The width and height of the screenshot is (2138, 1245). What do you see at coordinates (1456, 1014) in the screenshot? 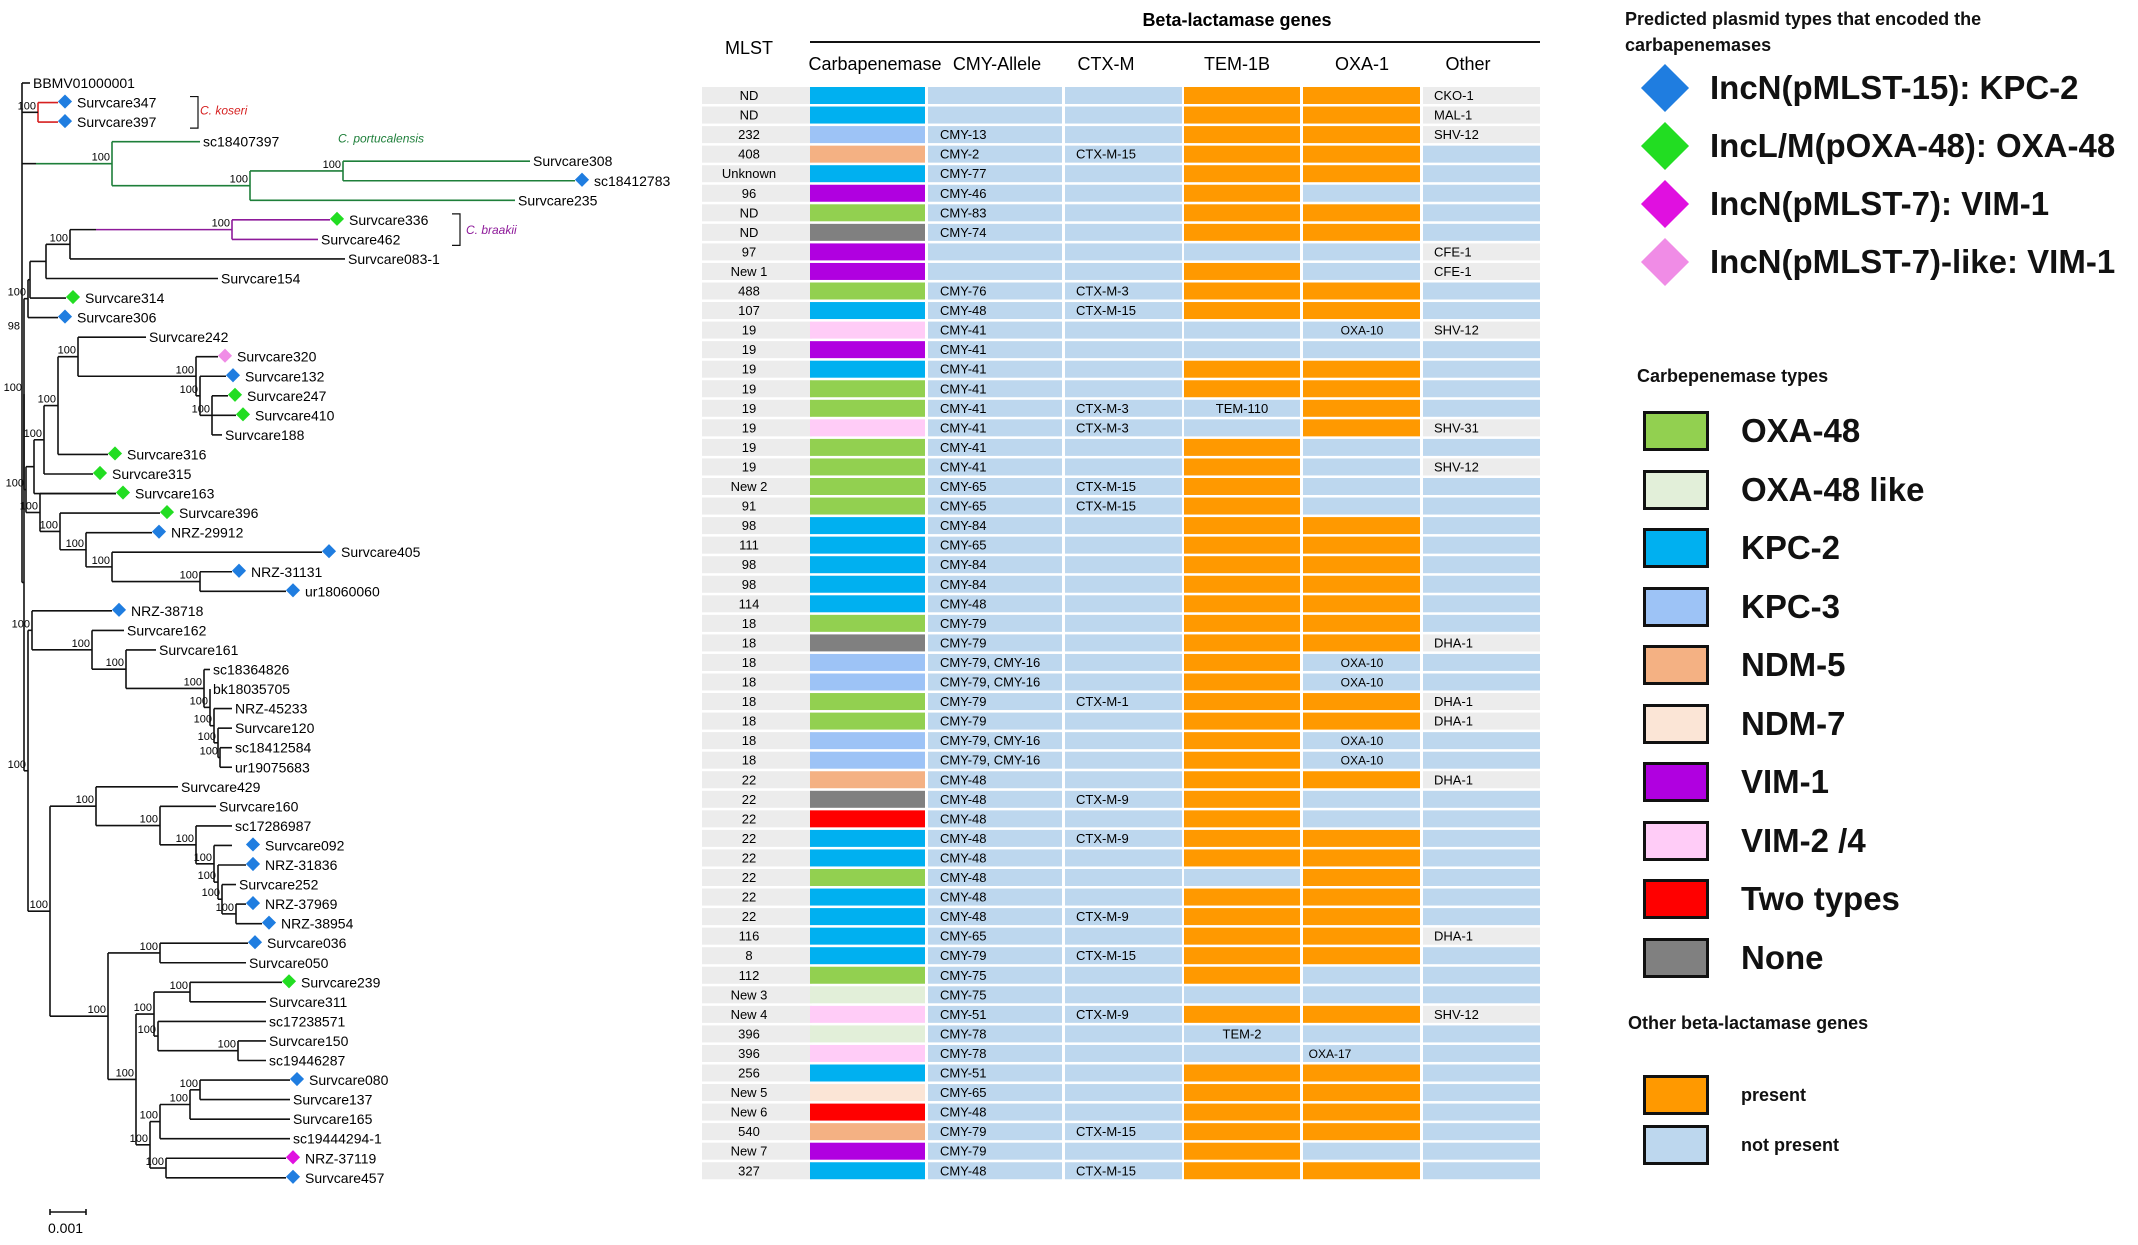
I see `other-label: SHV-12` at bounding box center [1456, 1014].